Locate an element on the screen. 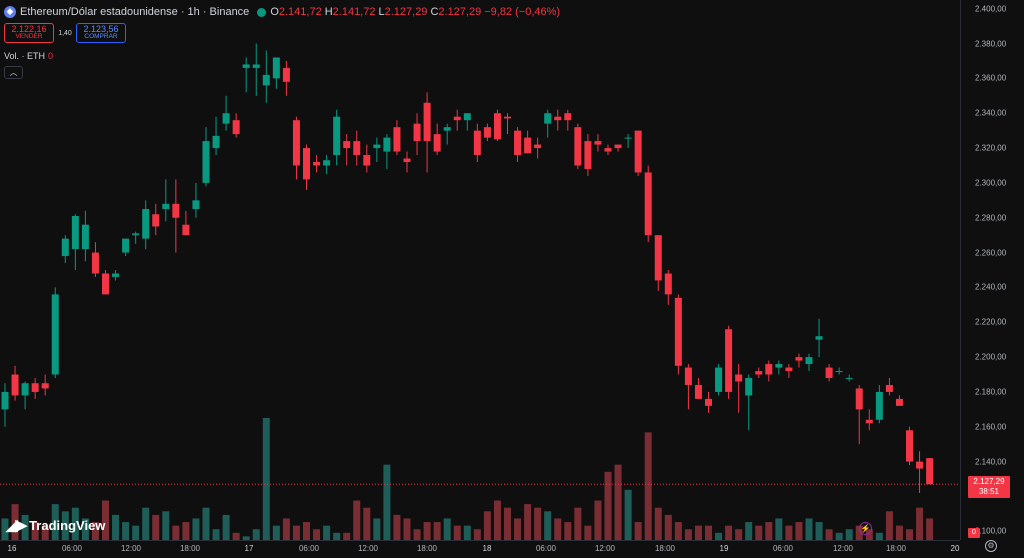 This screenshot has width=1024, height=558. price-tick-label: 2.100,00 is located at coordinates (991, 531).